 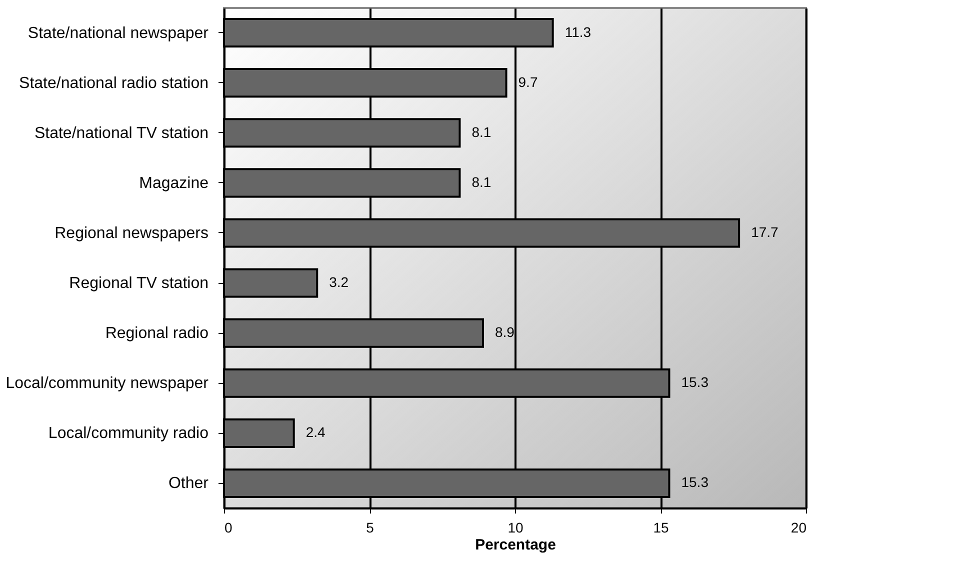 What do you see at coordinates (578, 32) in the screenshot?
I see `data-label: 11.3` at bounding box center [578, 32].